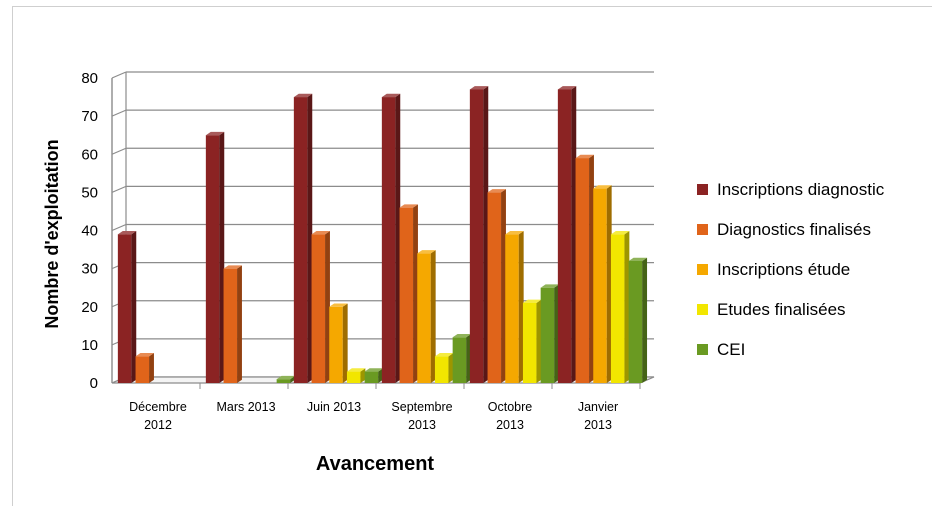  I want to click on y-tick-label: 80, so click(89, 78).